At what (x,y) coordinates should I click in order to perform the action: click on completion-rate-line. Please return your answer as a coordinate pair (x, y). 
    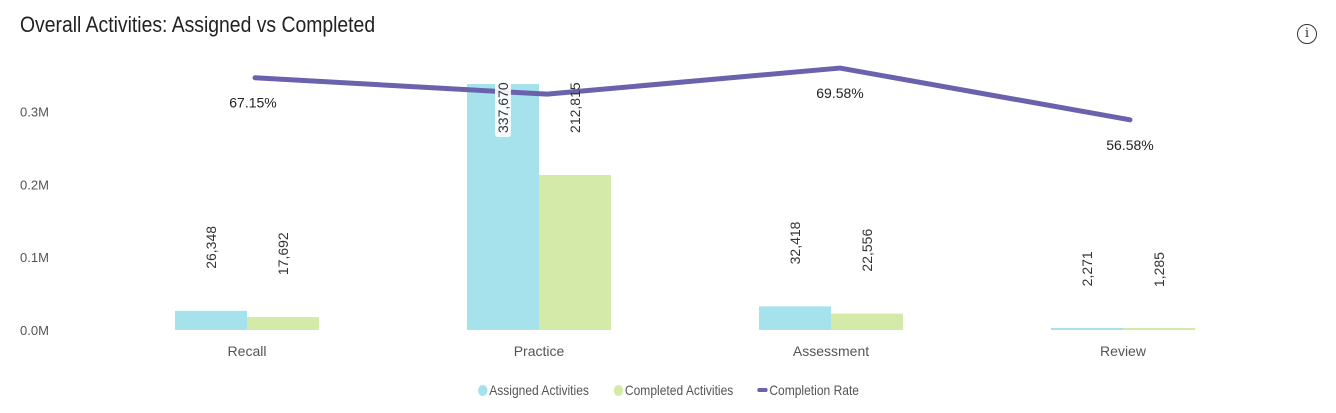
    Looking at the image, I should click on (692, 94).